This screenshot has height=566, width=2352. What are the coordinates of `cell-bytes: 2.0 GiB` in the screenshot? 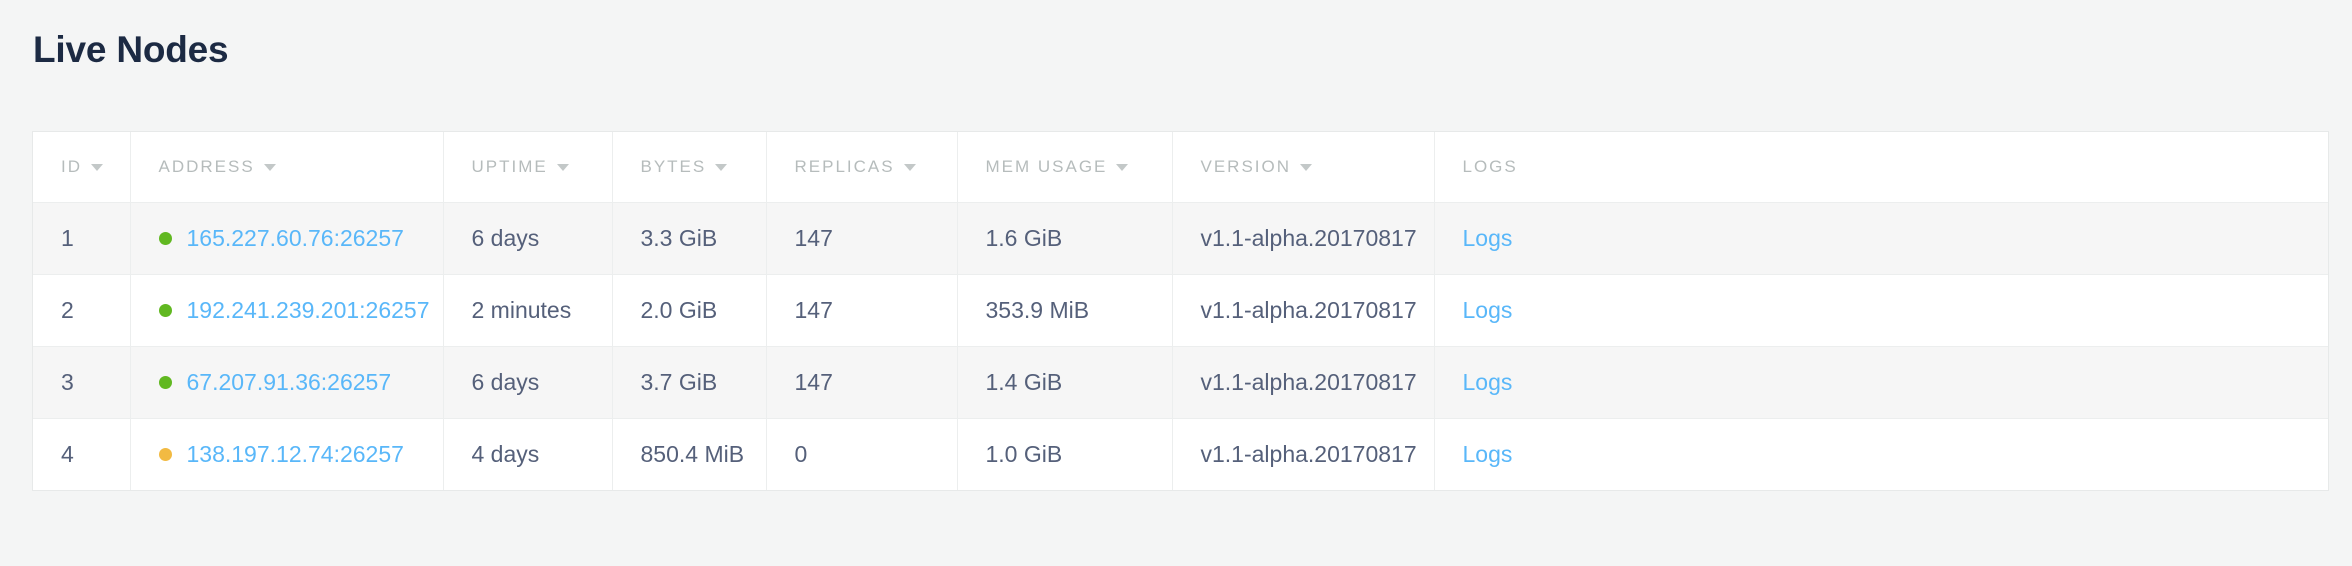 It's located at (689, 310).